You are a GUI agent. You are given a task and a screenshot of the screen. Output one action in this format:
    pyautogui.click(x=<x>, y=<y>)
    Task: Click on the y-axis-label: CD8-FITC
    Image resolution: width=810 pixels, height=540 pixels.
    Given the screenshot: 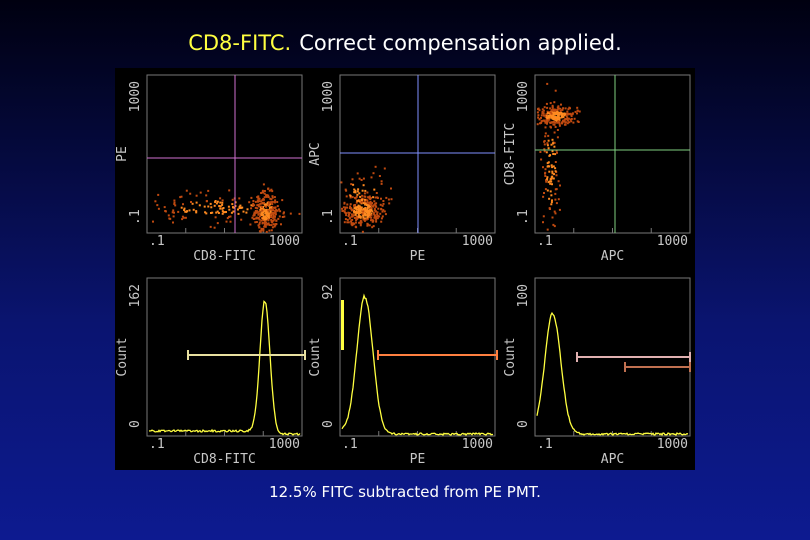 What is the action you would take?
    pyautogui.click(x=510, y=154)
    